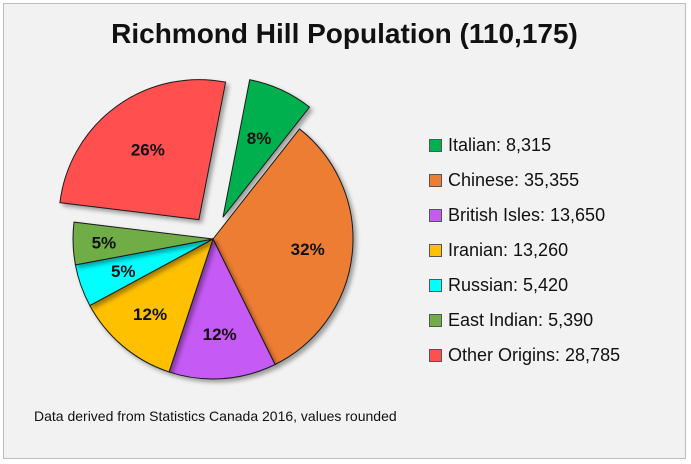 The width and height of the screenshot is (691, 464). Describe the element at coordinates (283, 247) in the screenshot. I see `pie-slice-chinese` at that location.